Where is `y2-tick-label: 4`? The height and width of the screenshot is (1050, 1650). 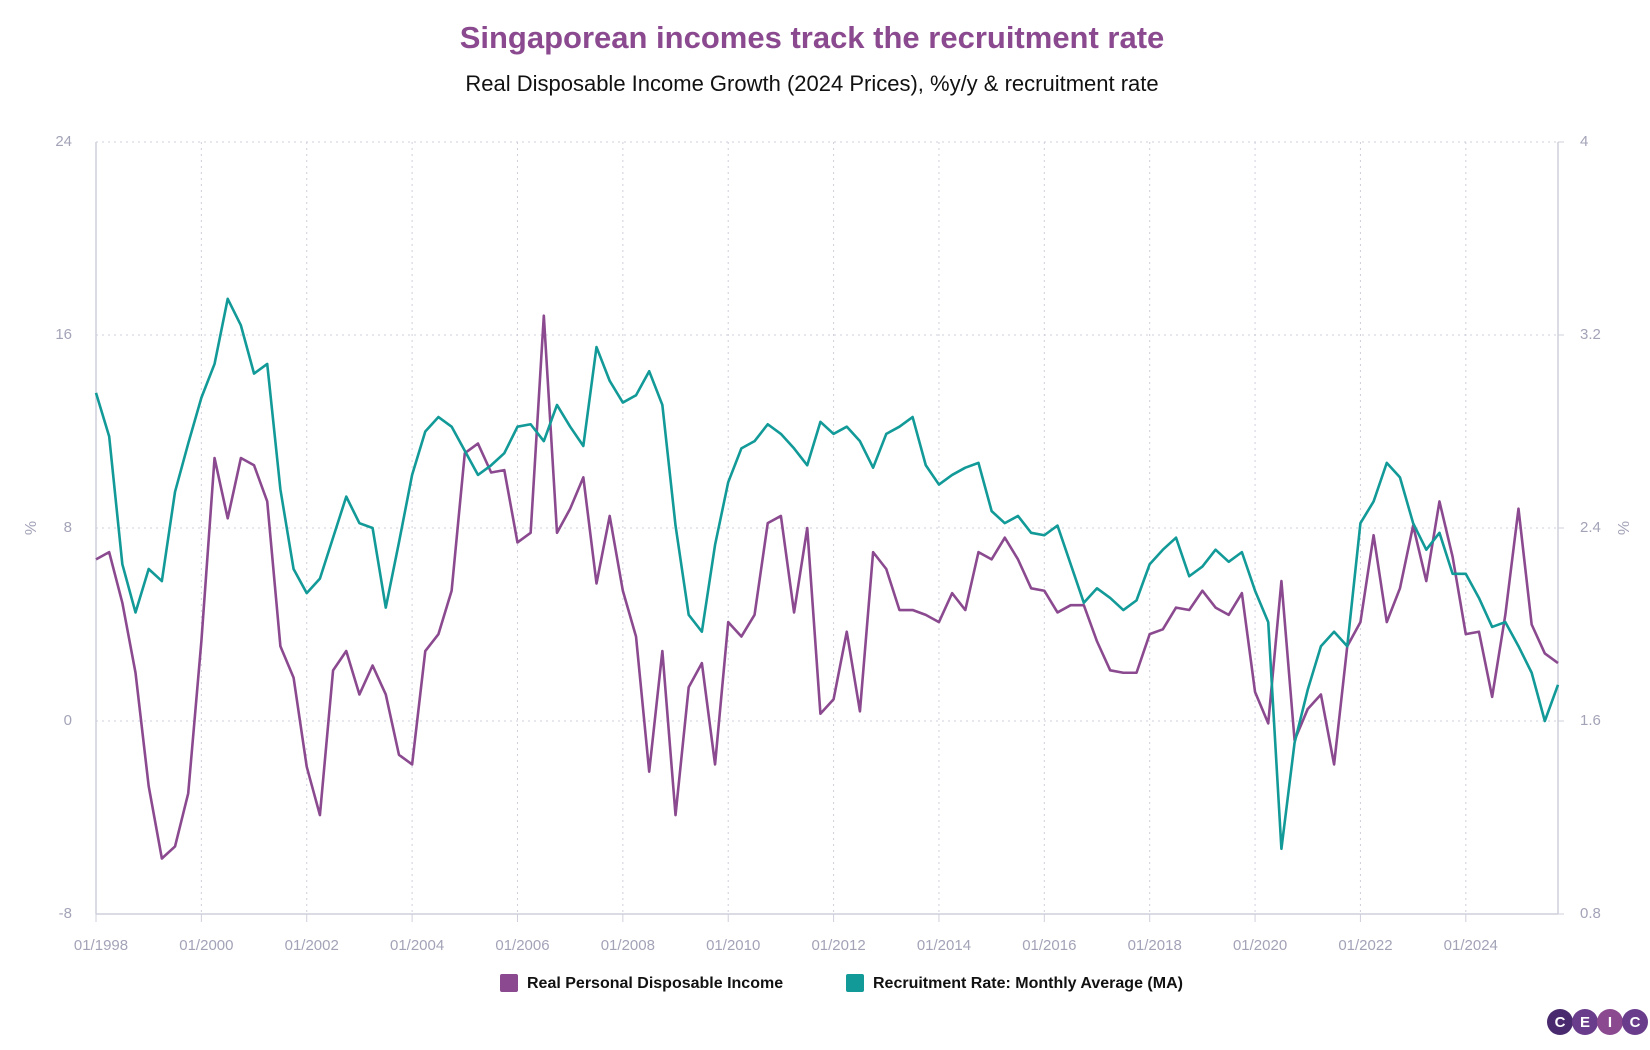
y2-tick-label: 4 is located at coordinates (1584, 141).